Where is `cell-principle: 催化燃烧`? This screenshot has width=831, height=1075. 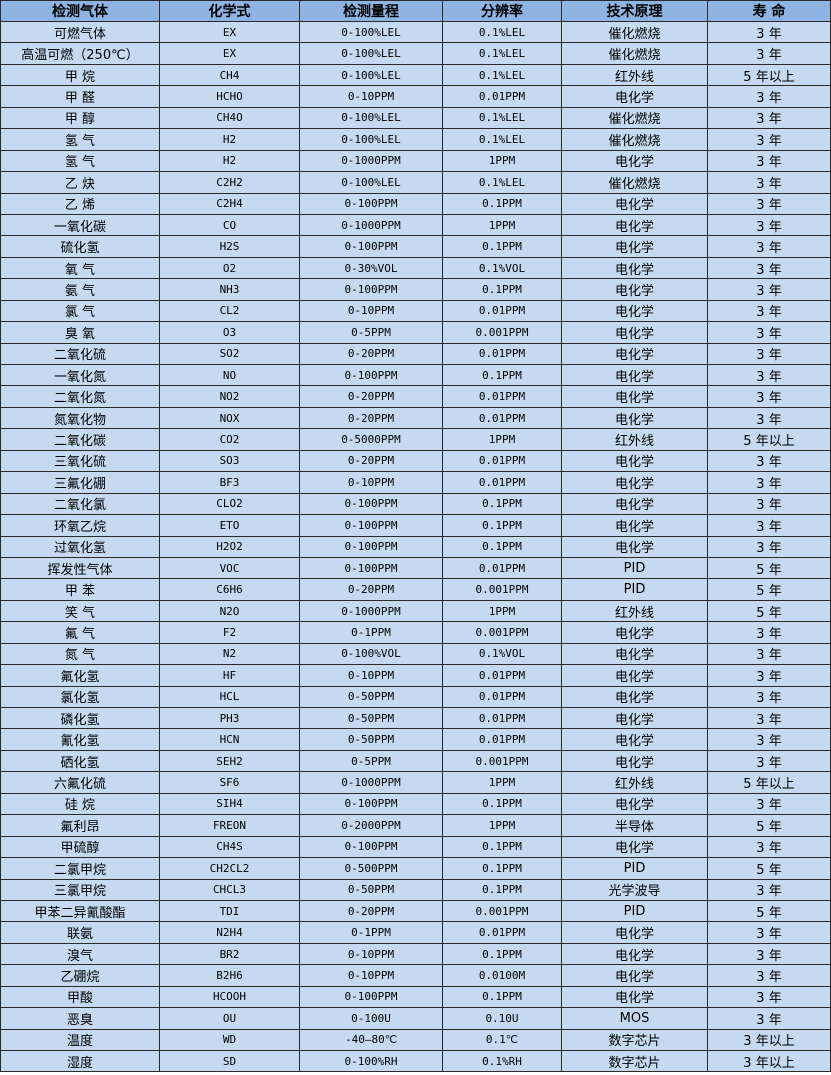
cell-principle: 催化燃烧 is located at coordinates (634, 118).